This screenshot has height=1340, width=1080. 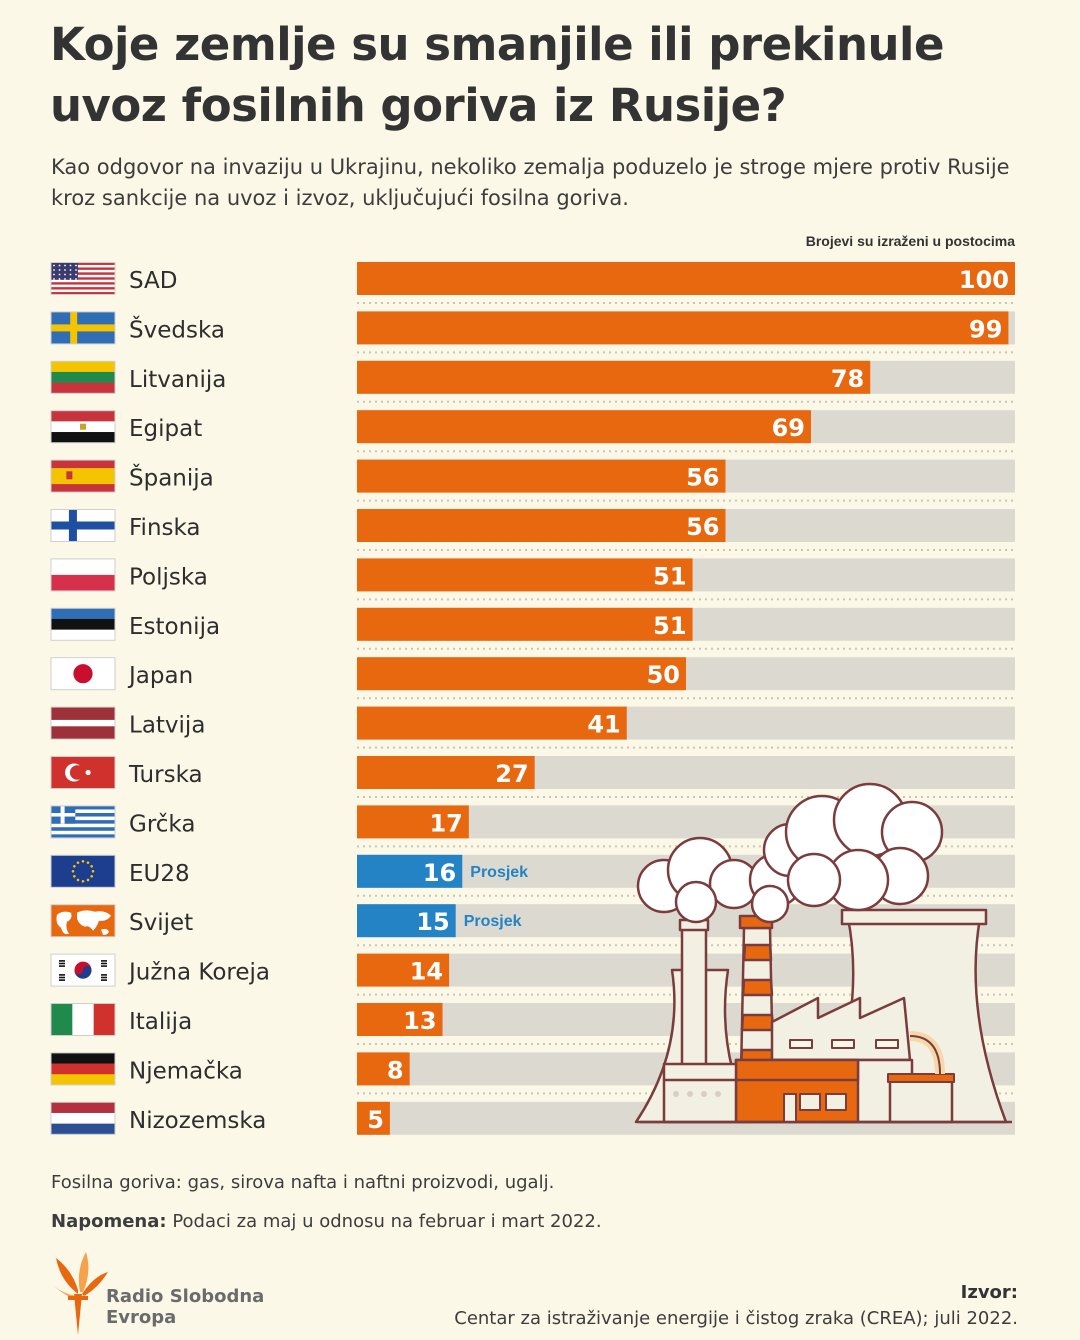 What do you see at coordinates (432, 922) in the screenshot?
I see `value-label: 15` at bounding box center [432, 922].